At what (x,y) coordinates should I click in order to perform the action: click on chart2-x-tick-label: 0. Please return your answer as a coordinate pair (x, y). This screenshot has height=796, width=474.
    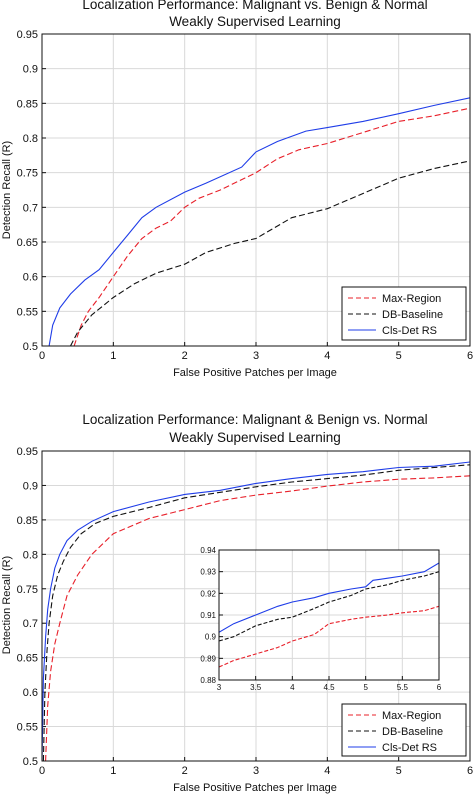
    Looking at the image, I should click on (42, 771).